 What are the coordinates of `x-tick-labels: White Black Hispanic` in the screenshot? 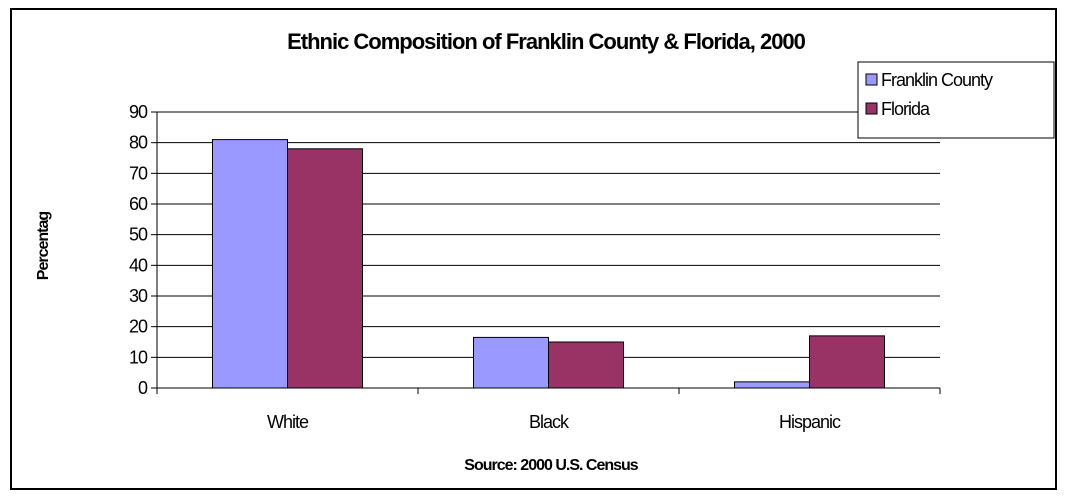 It's located at (554, 422).